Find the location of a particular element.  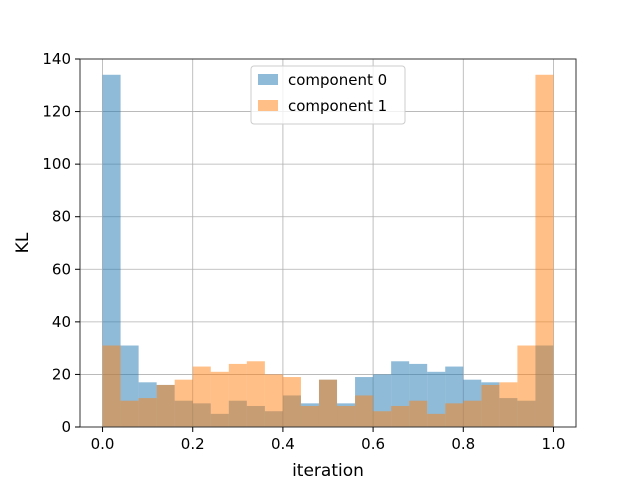

y-tick-label: 20 is located at coordinates (61, 374).